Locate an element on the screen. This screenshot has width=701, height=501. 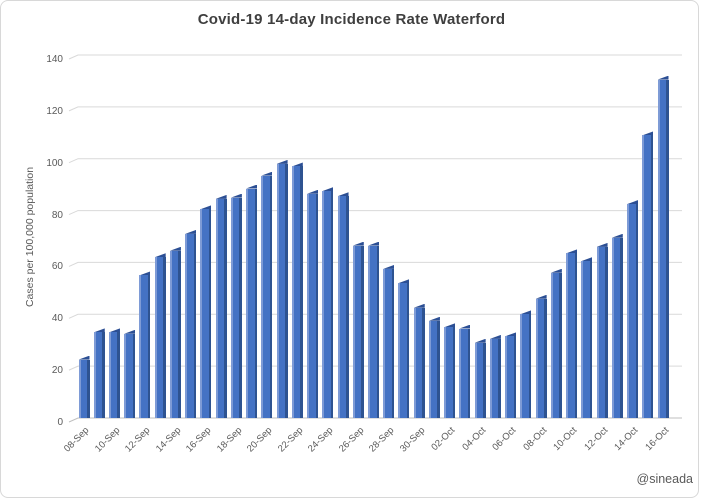
bar-10-Sep is located at coordinates (114, 373).